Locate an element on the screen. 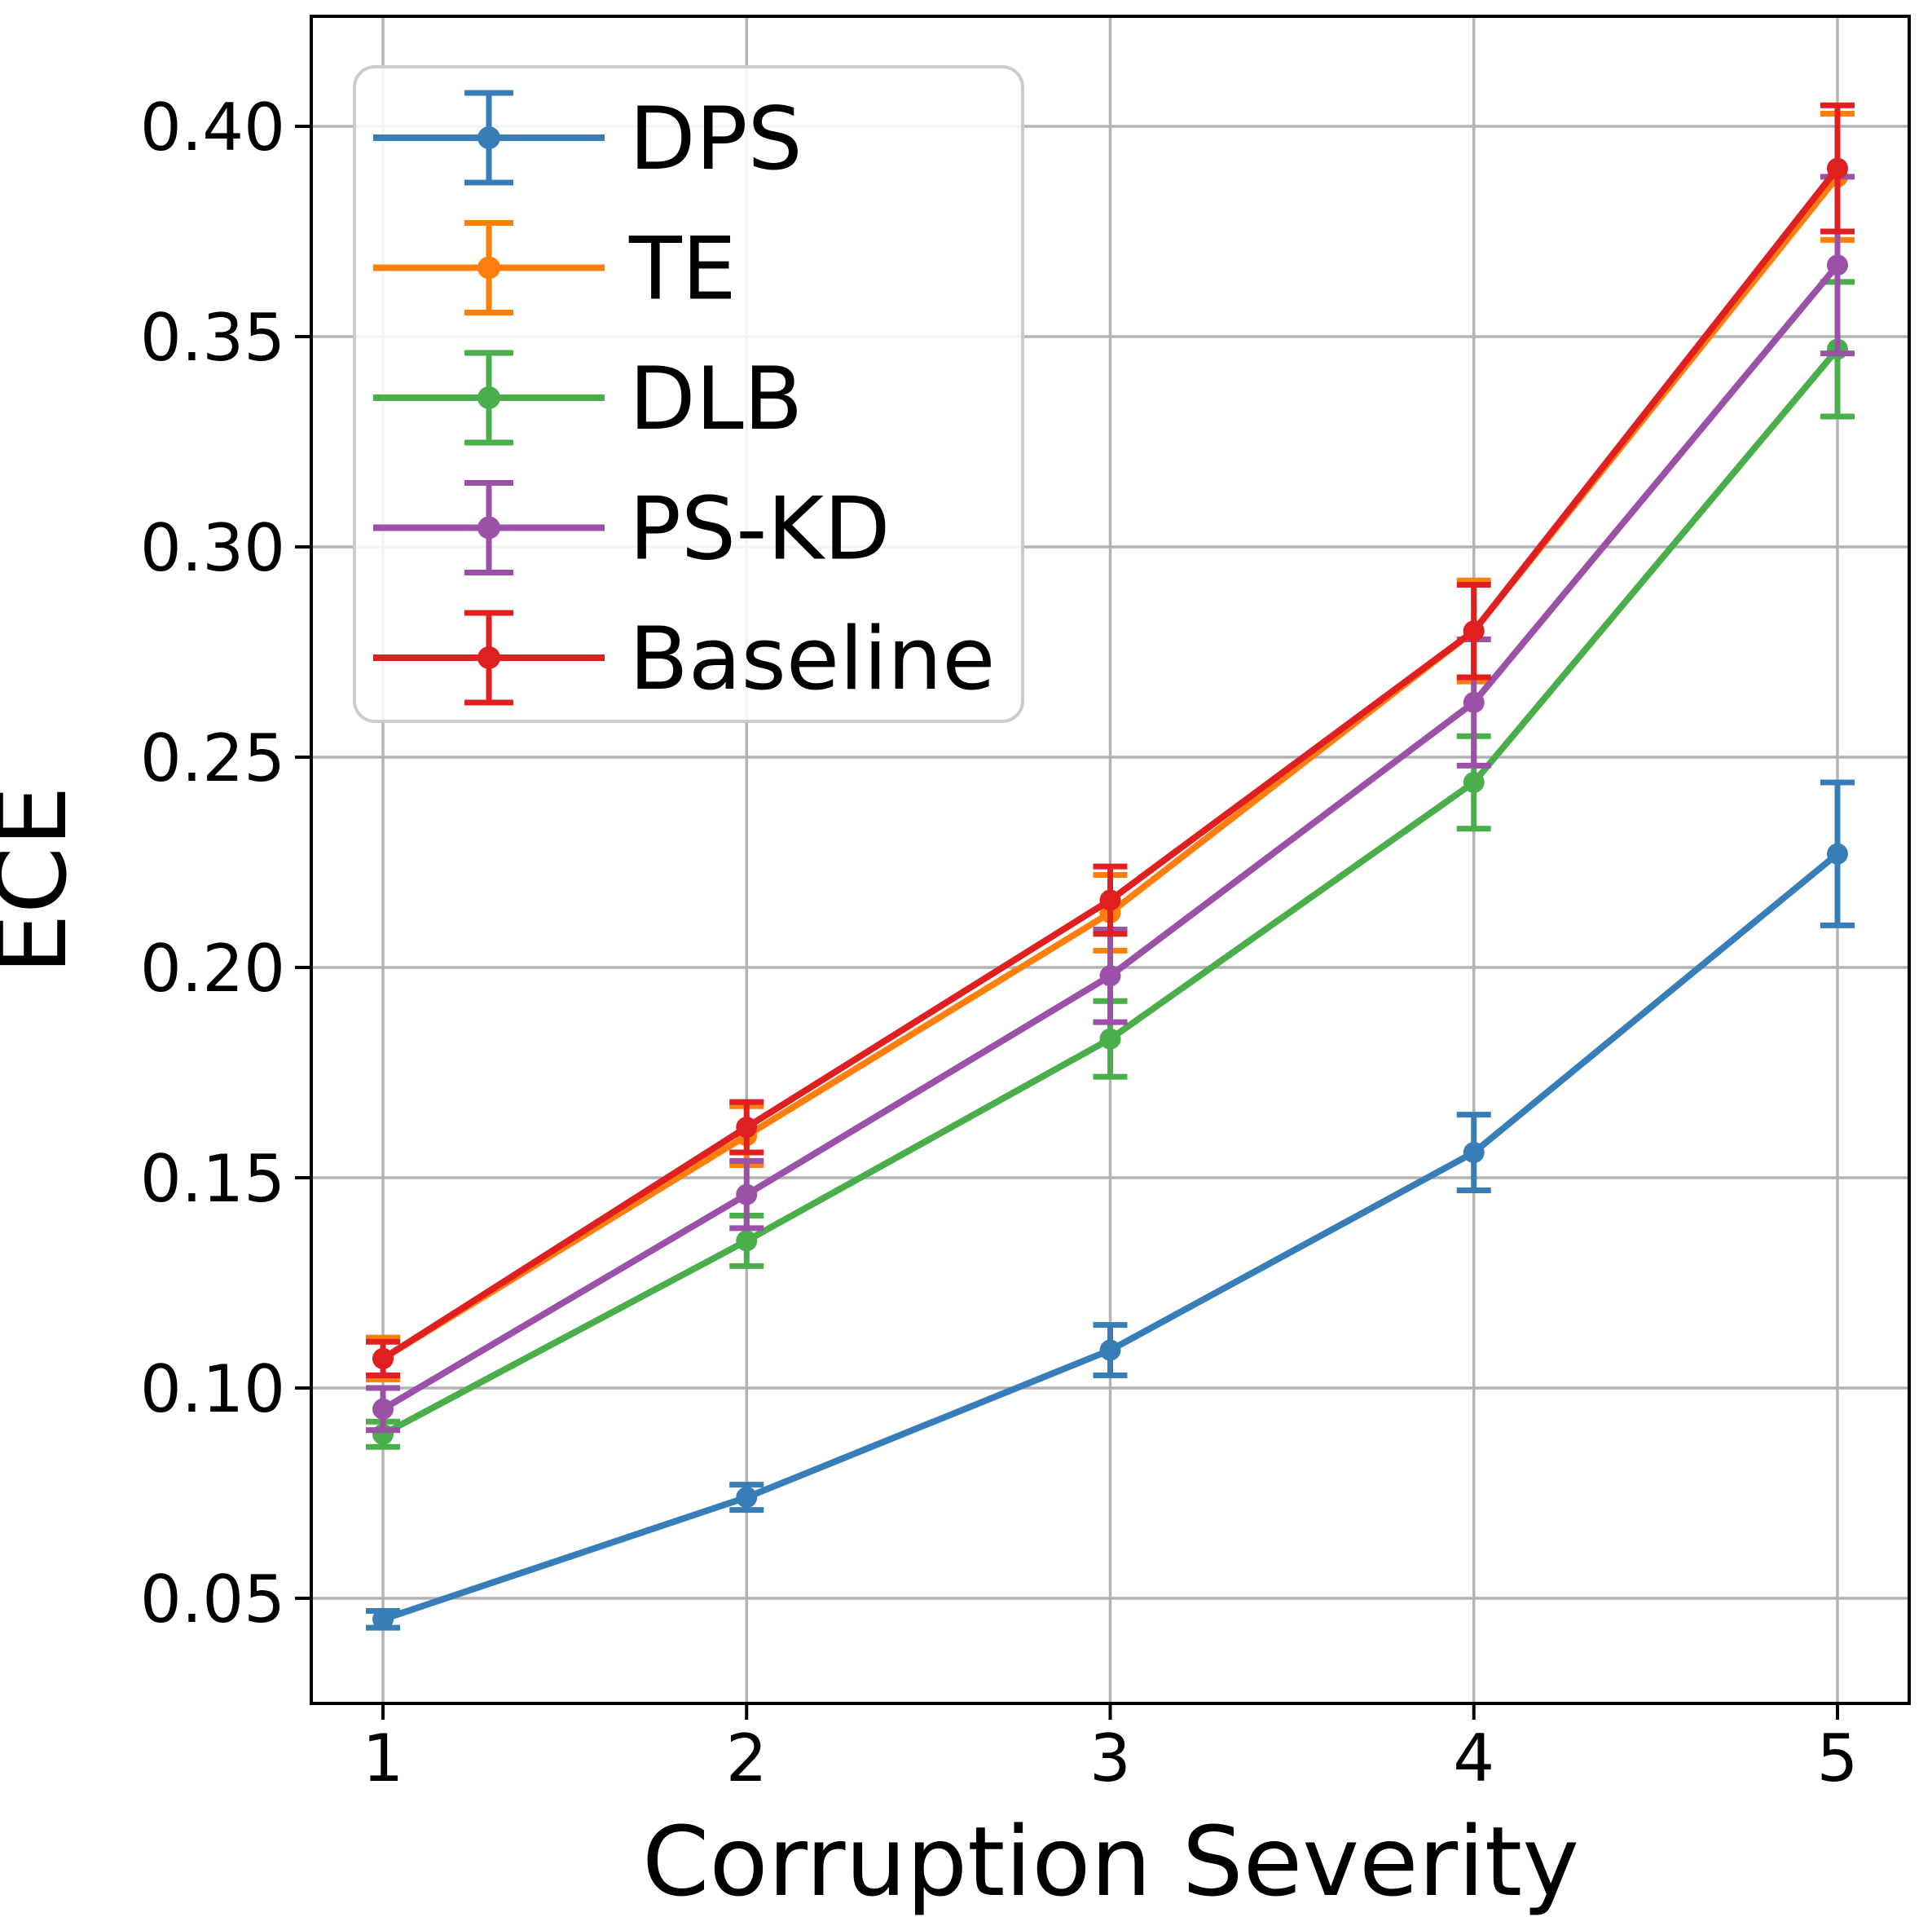 This screenshot has width=1932, height=1930. legend-item-dps: DPS is located at coordinates (588, 139).